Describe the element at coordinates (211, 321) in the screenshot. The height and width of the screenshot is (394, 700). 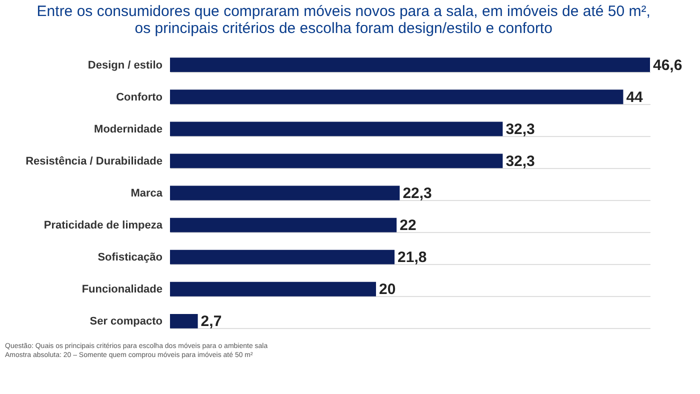
I see `data-label: 2,7` at that location.